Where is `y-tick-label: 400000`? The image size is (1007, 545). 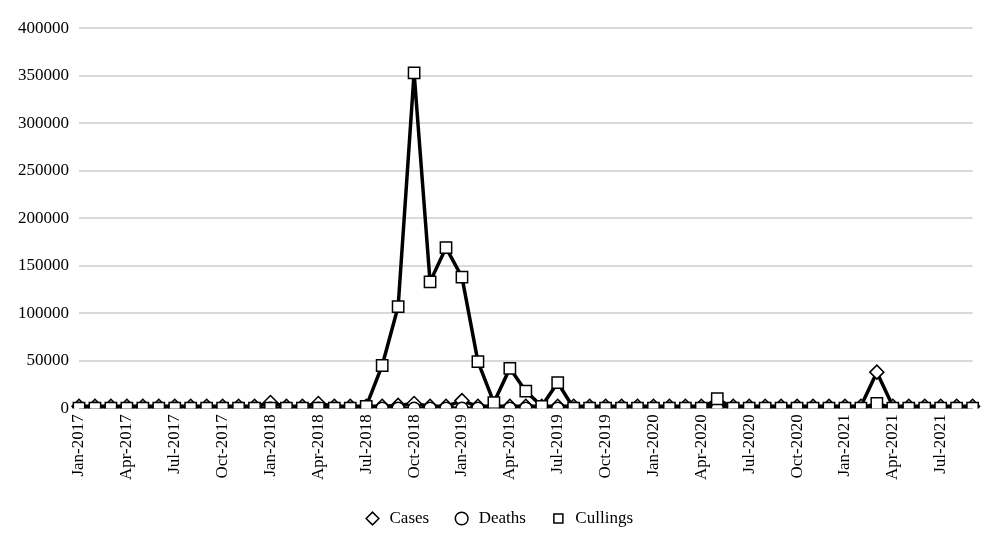
y-tick-label: 400000 is located at coordinates (43, 27).